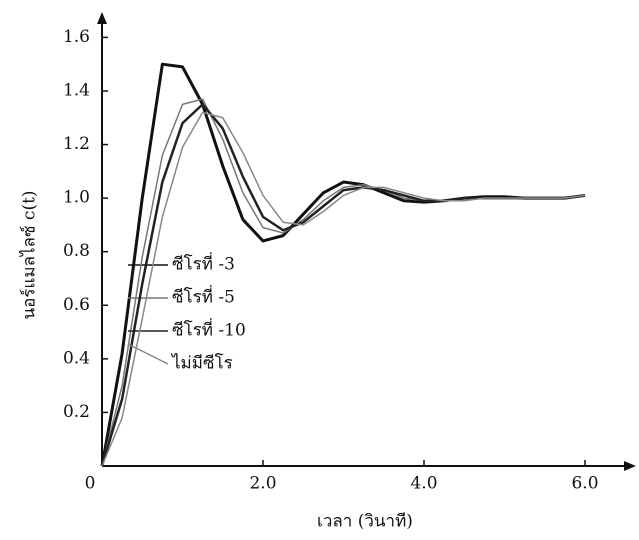  Describe the element at coordinates (201, 363) in the screenshot. I see `legend-label: ไม่มีซีโร` at that location.